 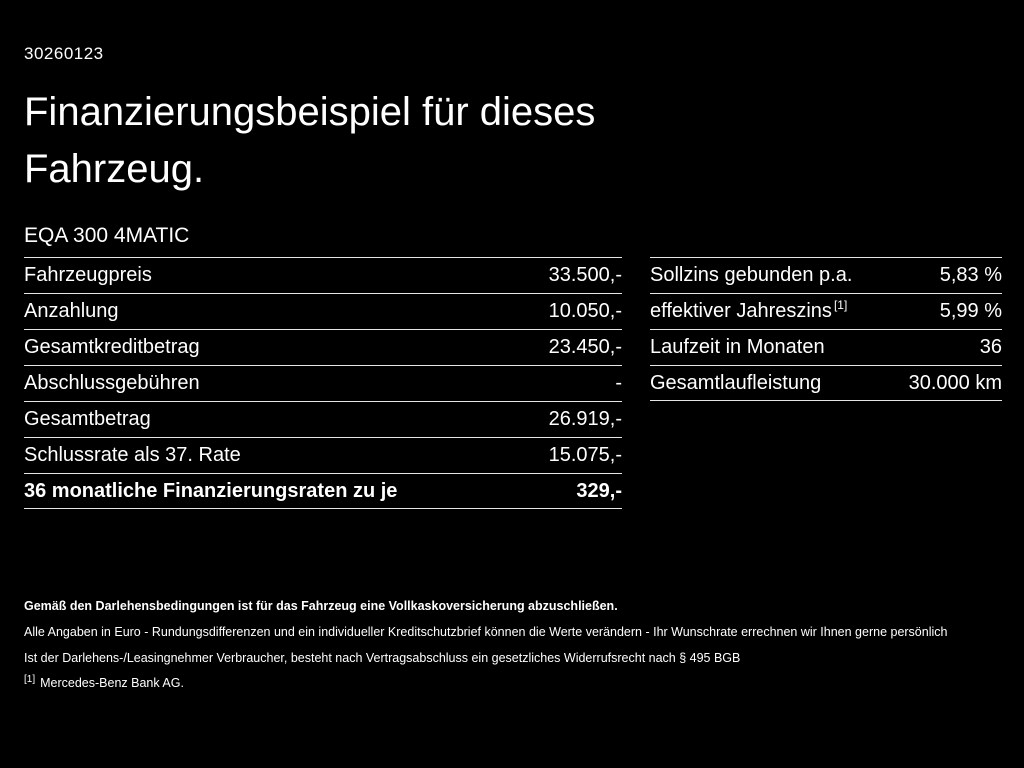 What do you see at coordinates (736, 382) in the screenshot?
I see `row-label: Gesamtlaufleistung` at bounding box center [736, 382].